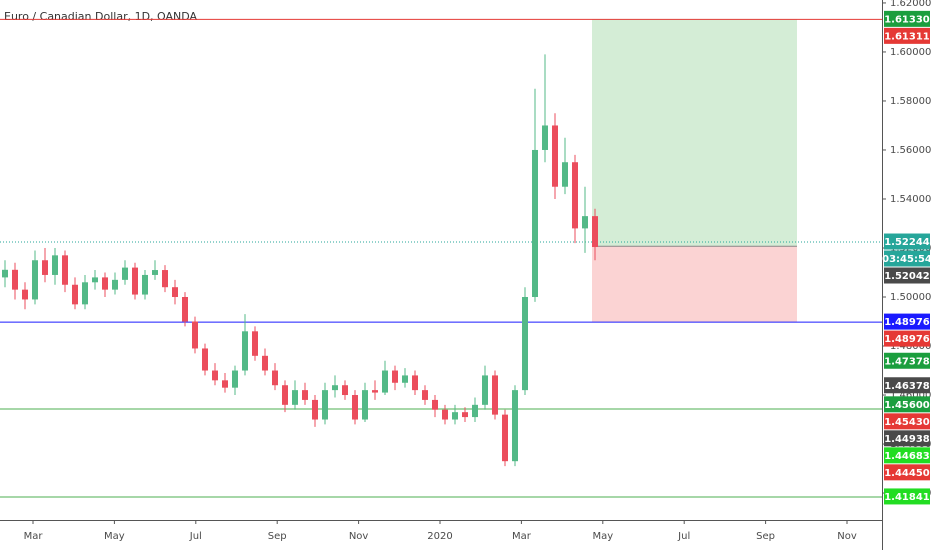  What do you see at coordinates (910, 297) in the screenshot?
I see `y-tick-label: 1.50000` at bounding box center [910, 297].